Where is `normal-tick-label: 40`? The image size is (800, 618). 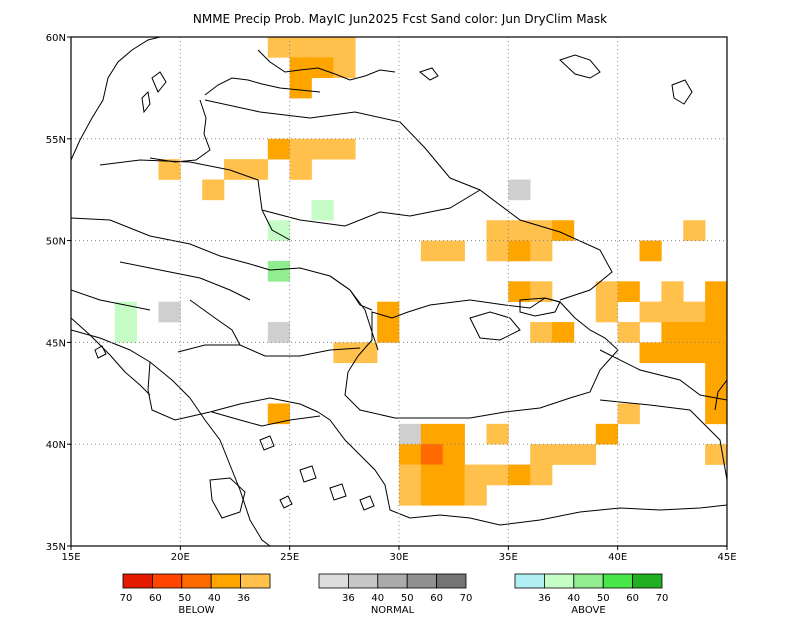 normal-tick-label: 40 is located at coordinates (377, 598).